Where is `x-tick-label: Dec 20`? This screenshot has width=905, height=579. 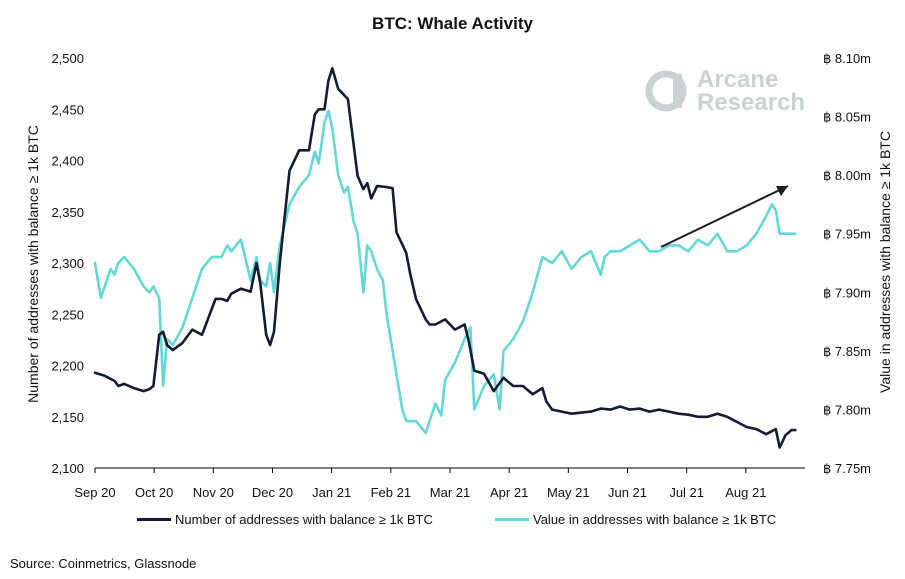
x-tick-label: Dec 20 is located at coordinates (272, 492).